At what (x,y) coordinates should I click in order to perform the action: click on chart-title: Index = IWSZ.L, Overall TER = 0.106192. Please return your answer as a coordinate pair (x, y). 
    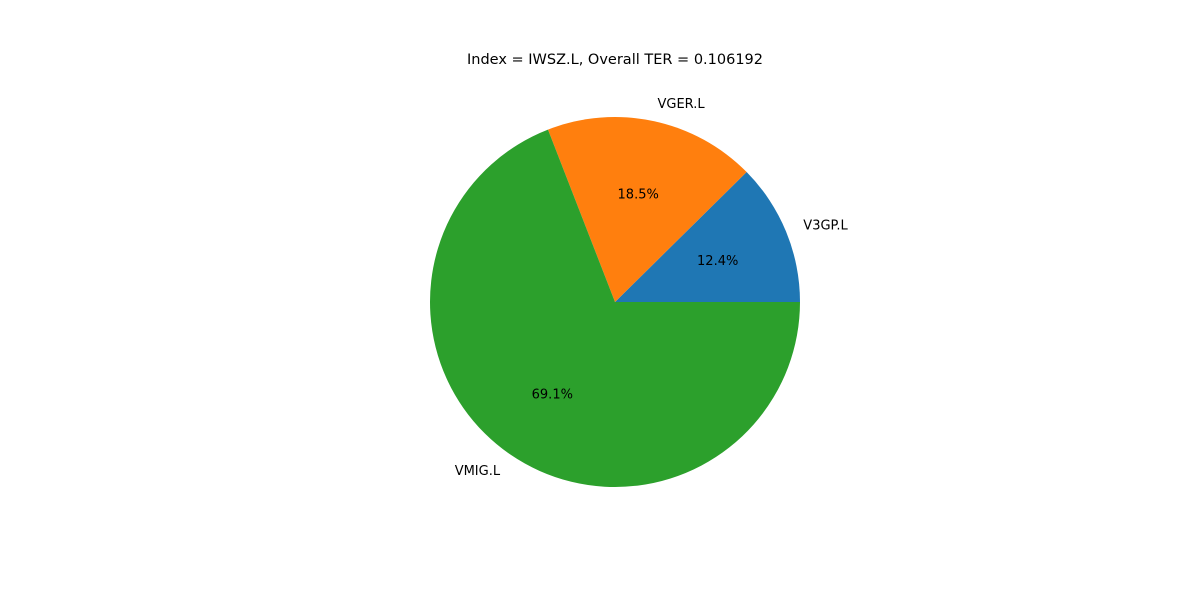
    Looking at the image, I should click on (615, 60).